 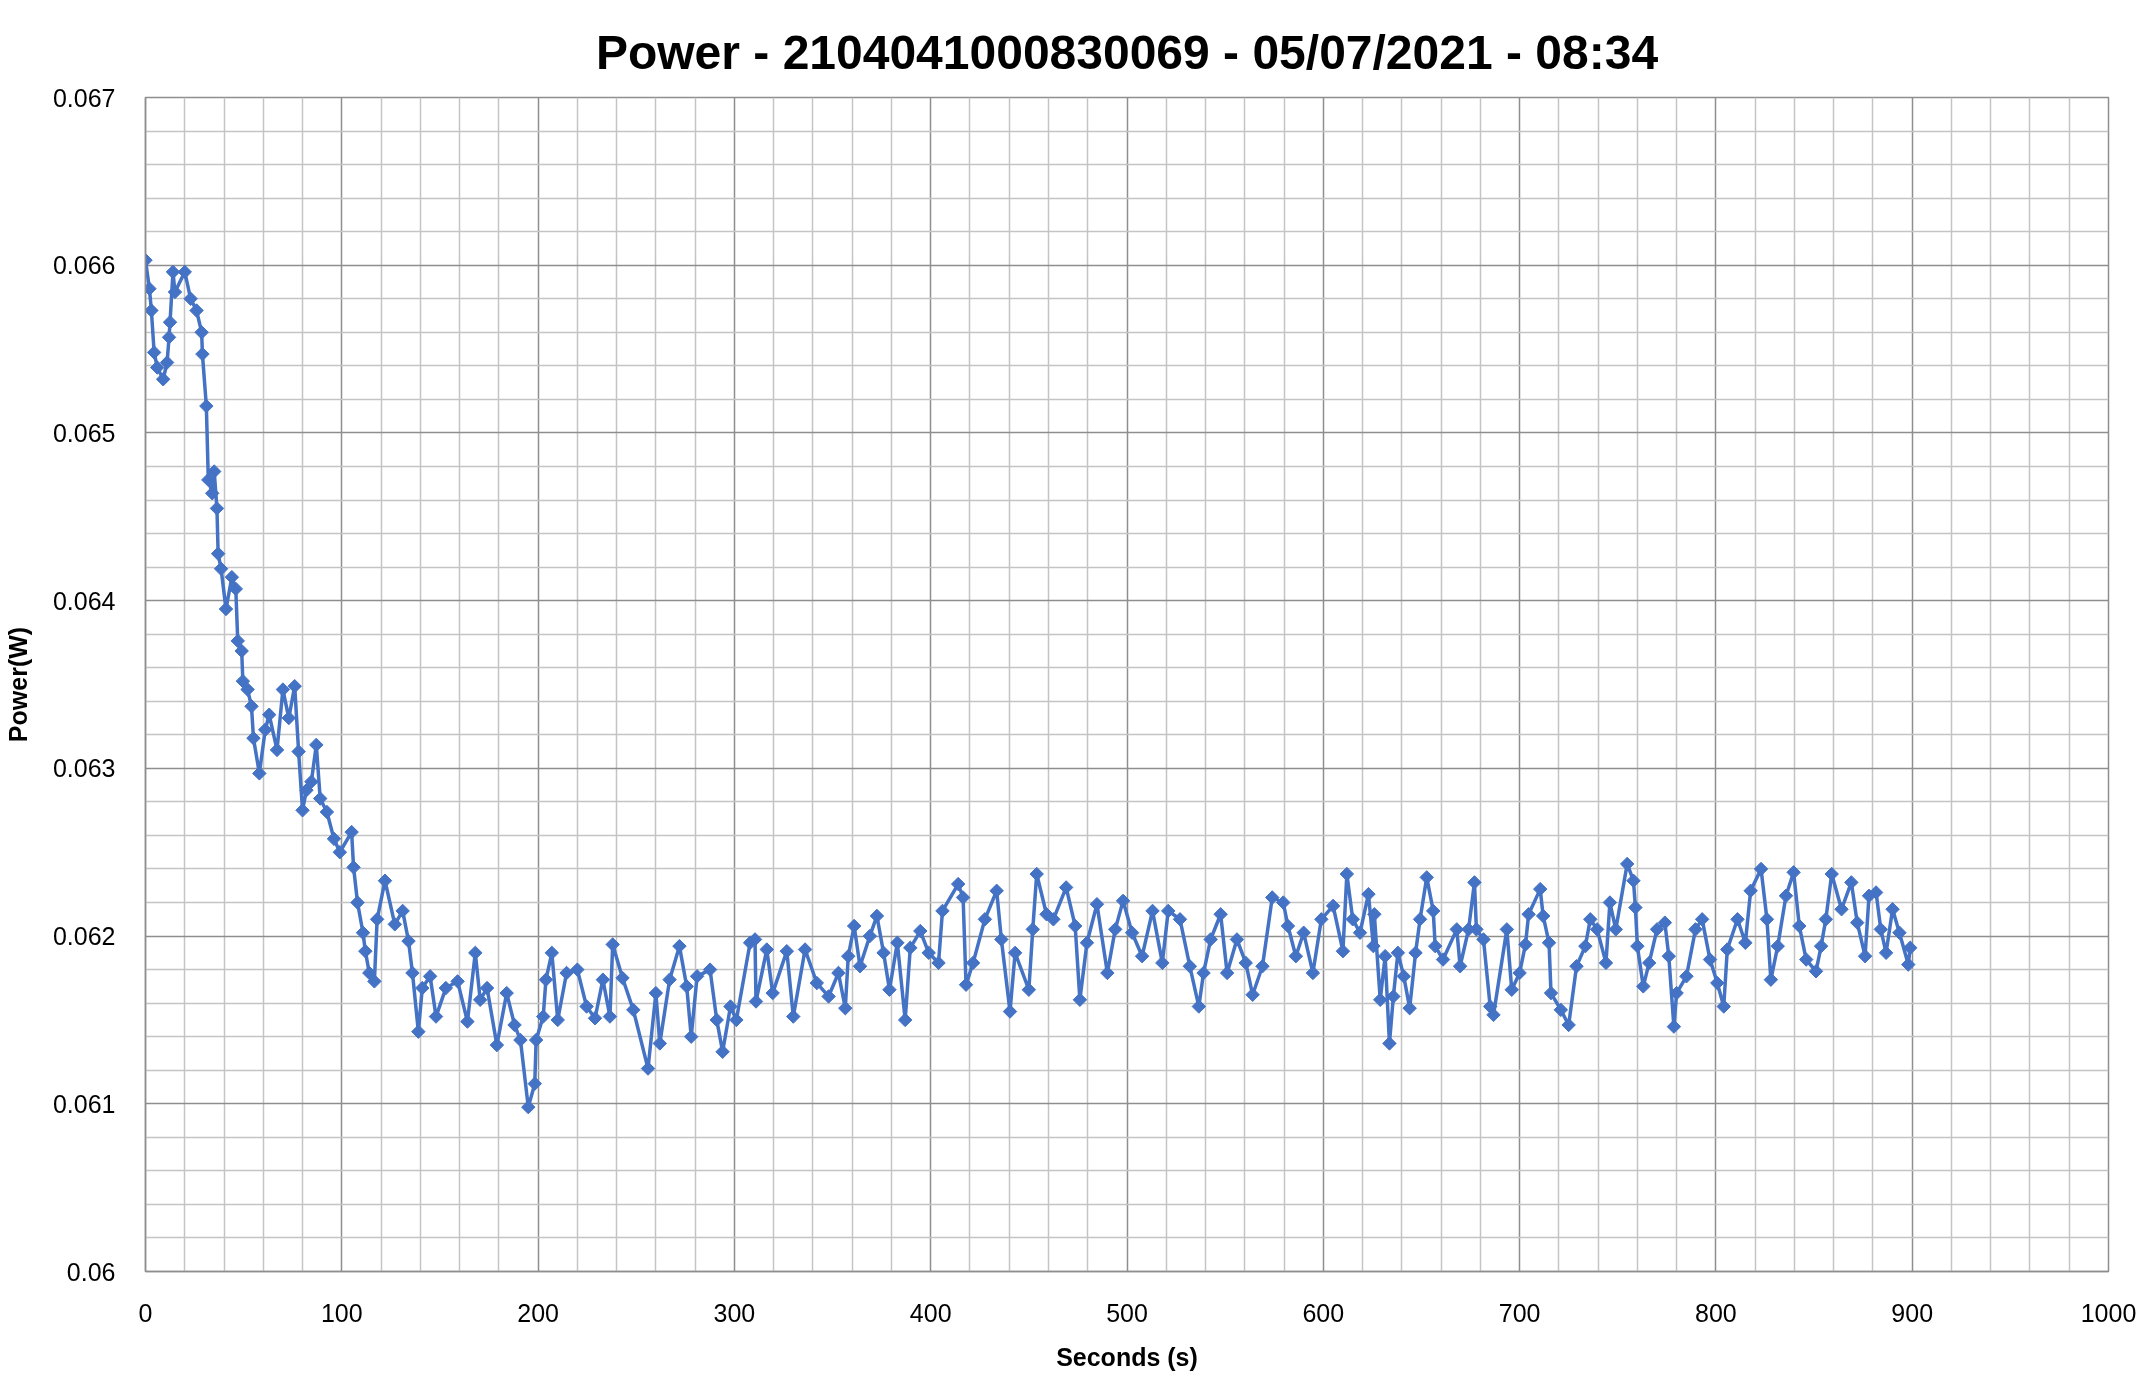 I want to click on y-tick-label: 0.063, so click(x=84, y=768).